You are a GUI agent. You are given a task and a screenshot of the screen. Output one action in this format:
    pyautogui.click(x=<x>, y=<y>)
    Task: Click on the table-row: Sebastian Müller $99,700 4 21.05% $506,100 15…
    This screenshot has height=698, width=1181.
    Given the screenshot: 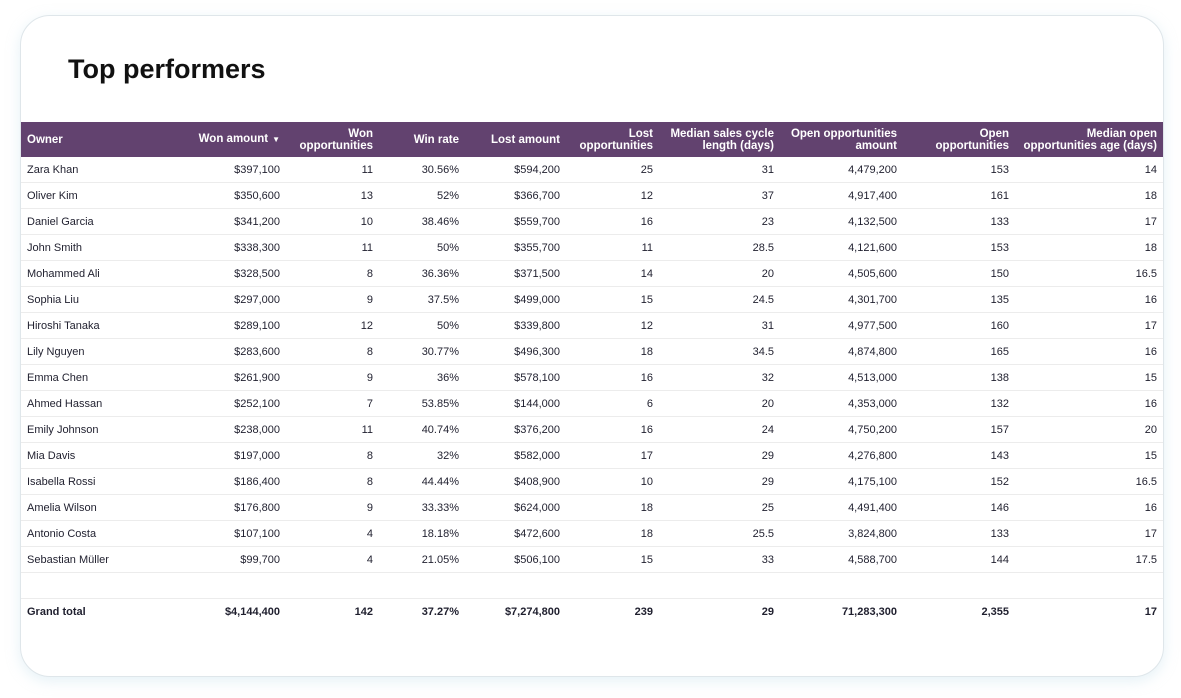 What is the action you would take?
    pyautogui.click(x=592, y=559)
    